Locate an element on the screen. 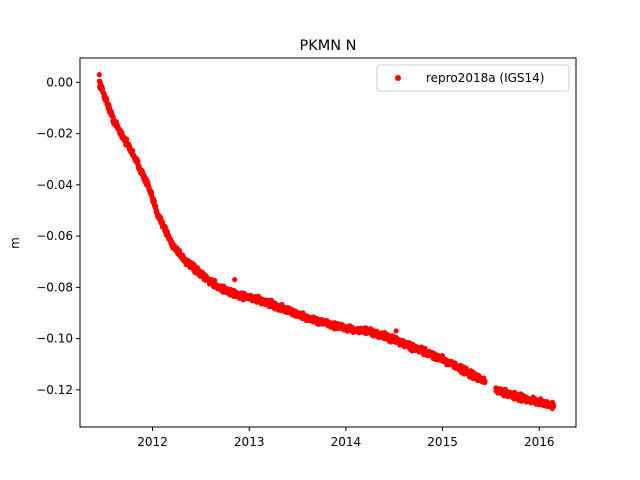 This screenshot has width=640, height=480. x-axis: 2012 2013 2014 2015 2016 is located at coordinates (346, 438).